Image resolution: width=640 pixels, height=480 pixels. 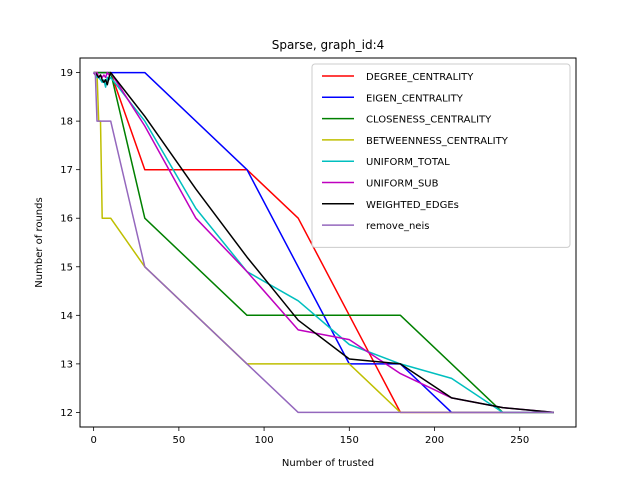 I want to click on legend-entry-label: remove_neis, so click(x=397, y=226).